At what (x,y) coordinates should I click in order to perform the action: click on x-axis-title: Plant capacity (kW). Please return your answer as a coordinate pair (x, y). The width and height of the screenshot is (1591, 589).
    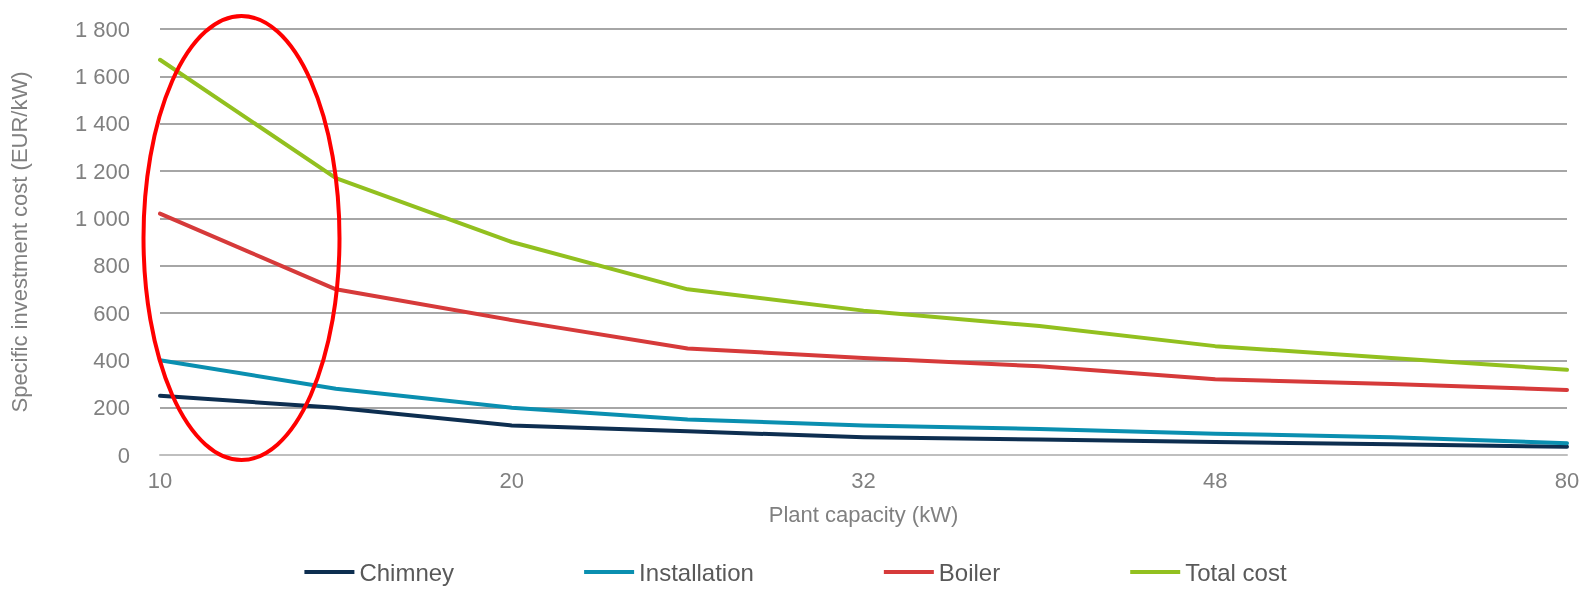
    Looking at the image, I should click on (863, 514).